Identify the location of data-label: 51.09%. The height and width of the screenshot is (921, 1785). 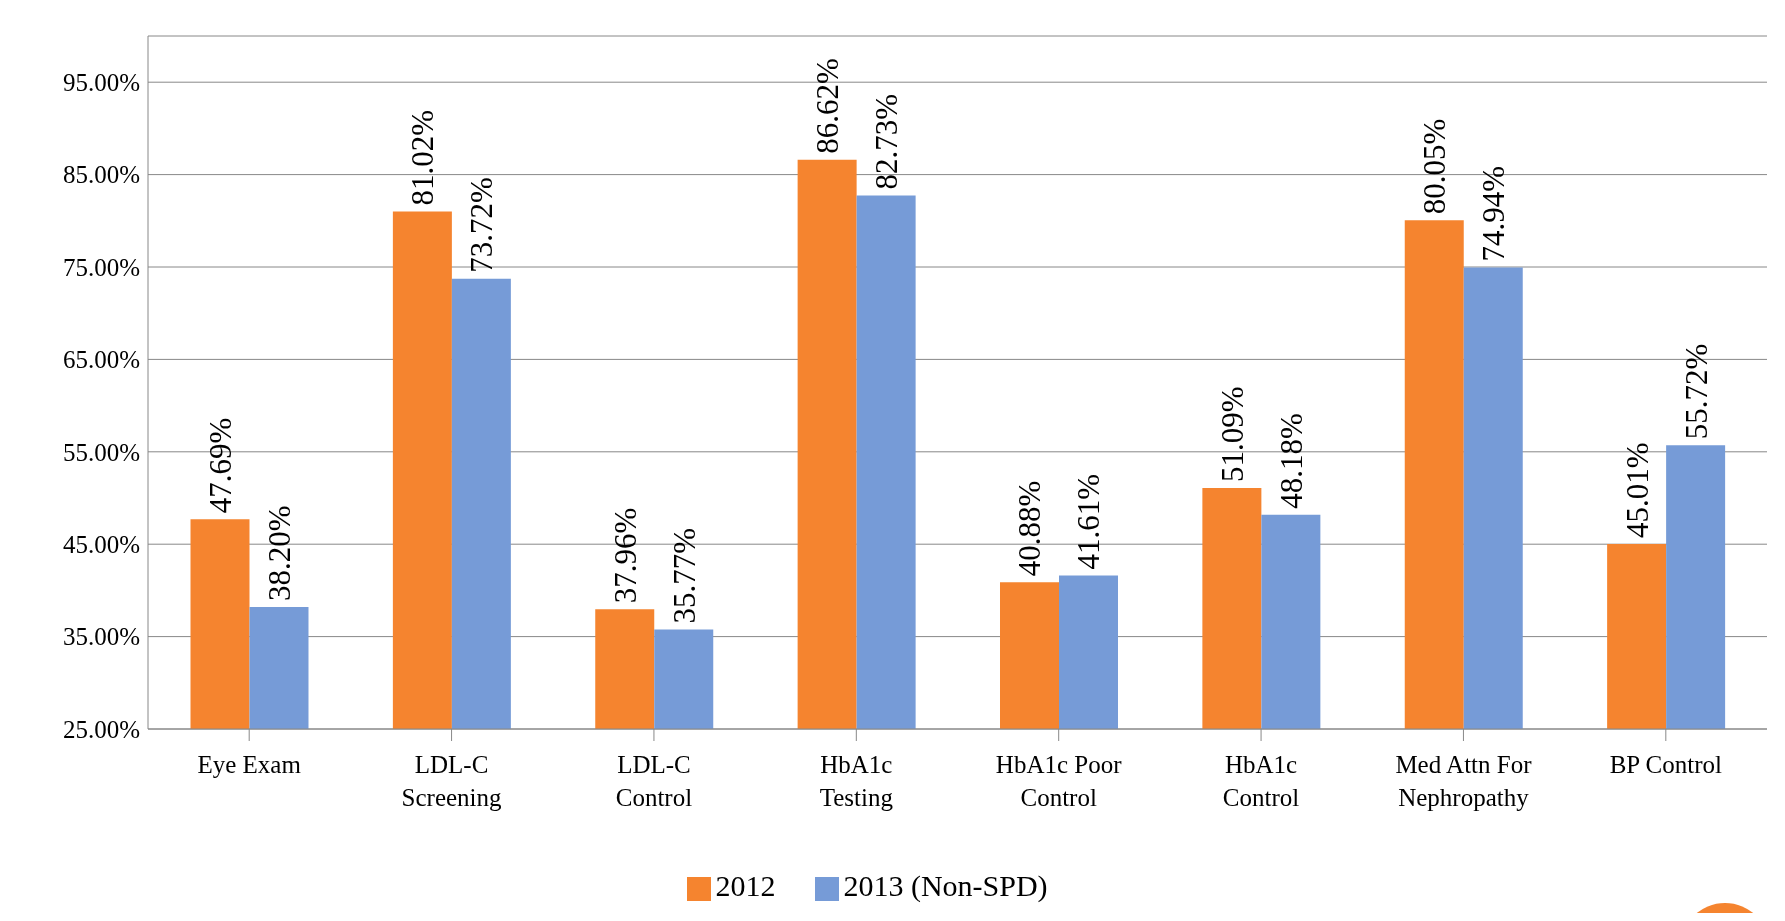
(1232, 434).